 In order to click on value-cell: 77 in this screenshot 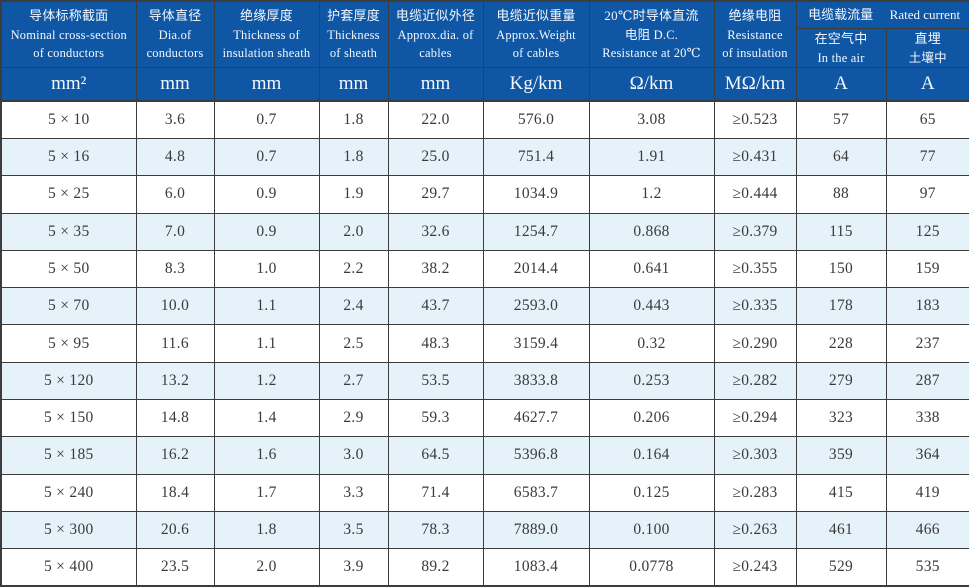, I will do `click(927, 157)`.